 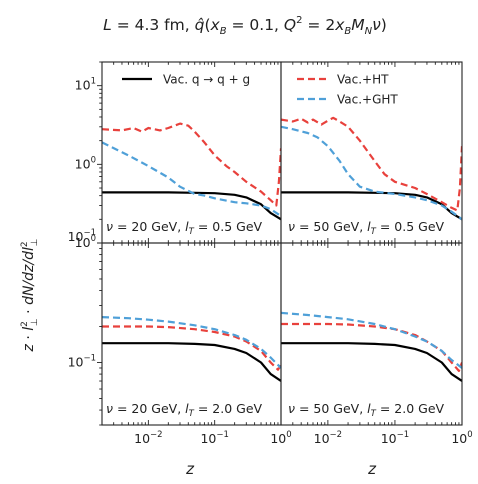 What do you see at coordinates (206, 80) in the screenshot?
I see `legend-label-vac: Vac. q → q + g` at bounding box center [206, 80].